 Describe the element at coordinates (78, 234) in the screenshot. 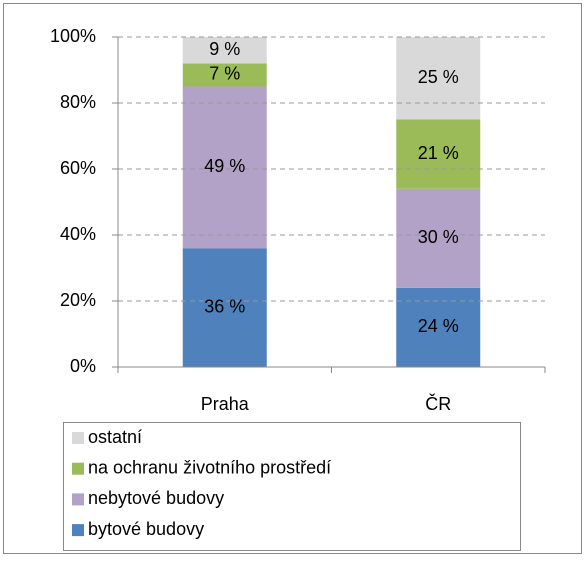

I see `y-tick-label: 40%` at that location.